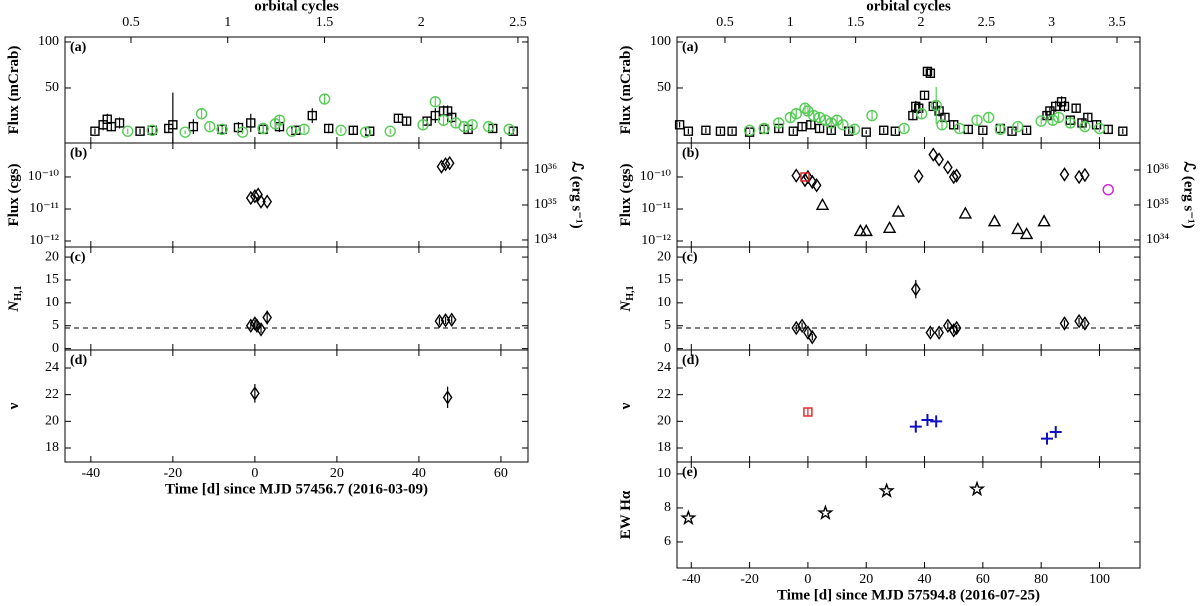  What do you see at coordinates (1157, 169) in the screenshot?
I see `y2-tick-label: 10³⁶` at bounding box center [1157, 169].